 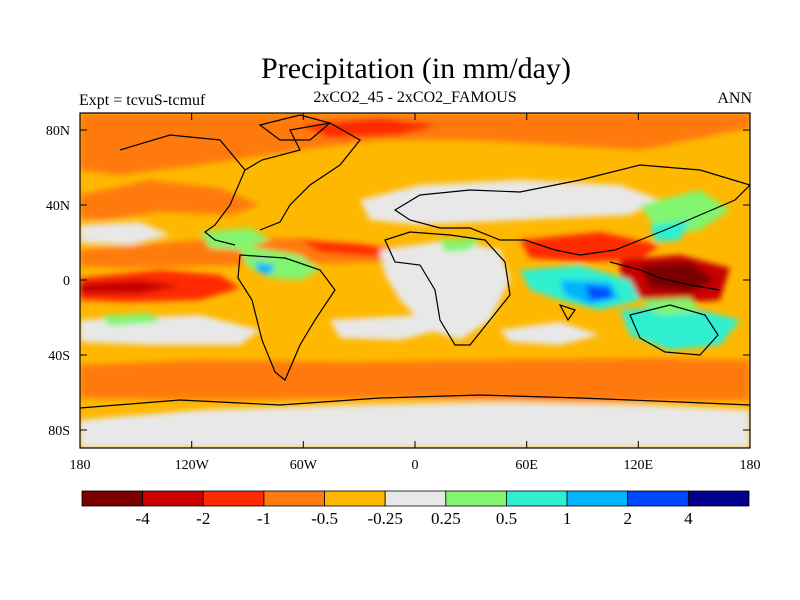 I want to click on antarctica-coast, so click(x=415, y=401).